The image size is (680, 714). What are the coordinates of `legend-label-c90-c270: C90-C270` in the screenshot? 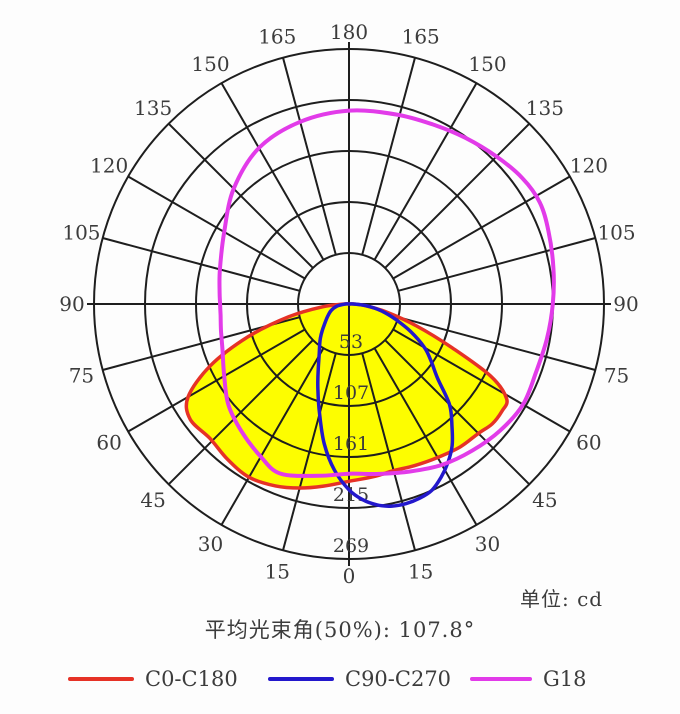 It's located at (398, 679).